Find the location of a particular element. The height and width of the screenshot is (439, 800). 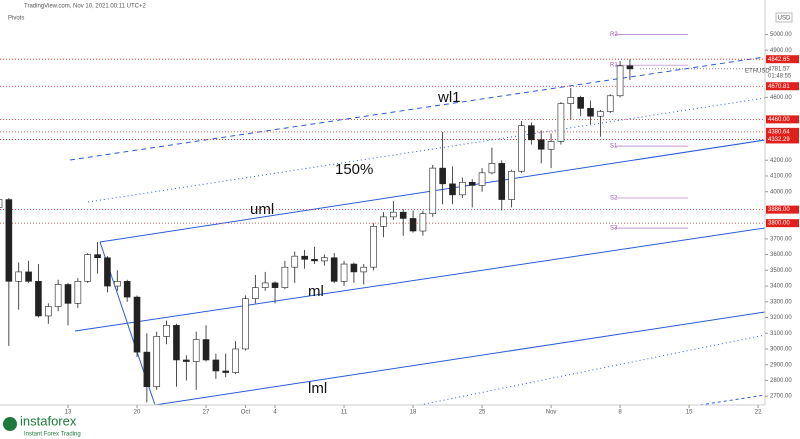

y-tick-label: 2700.00 is located at coordinates (781, 397).